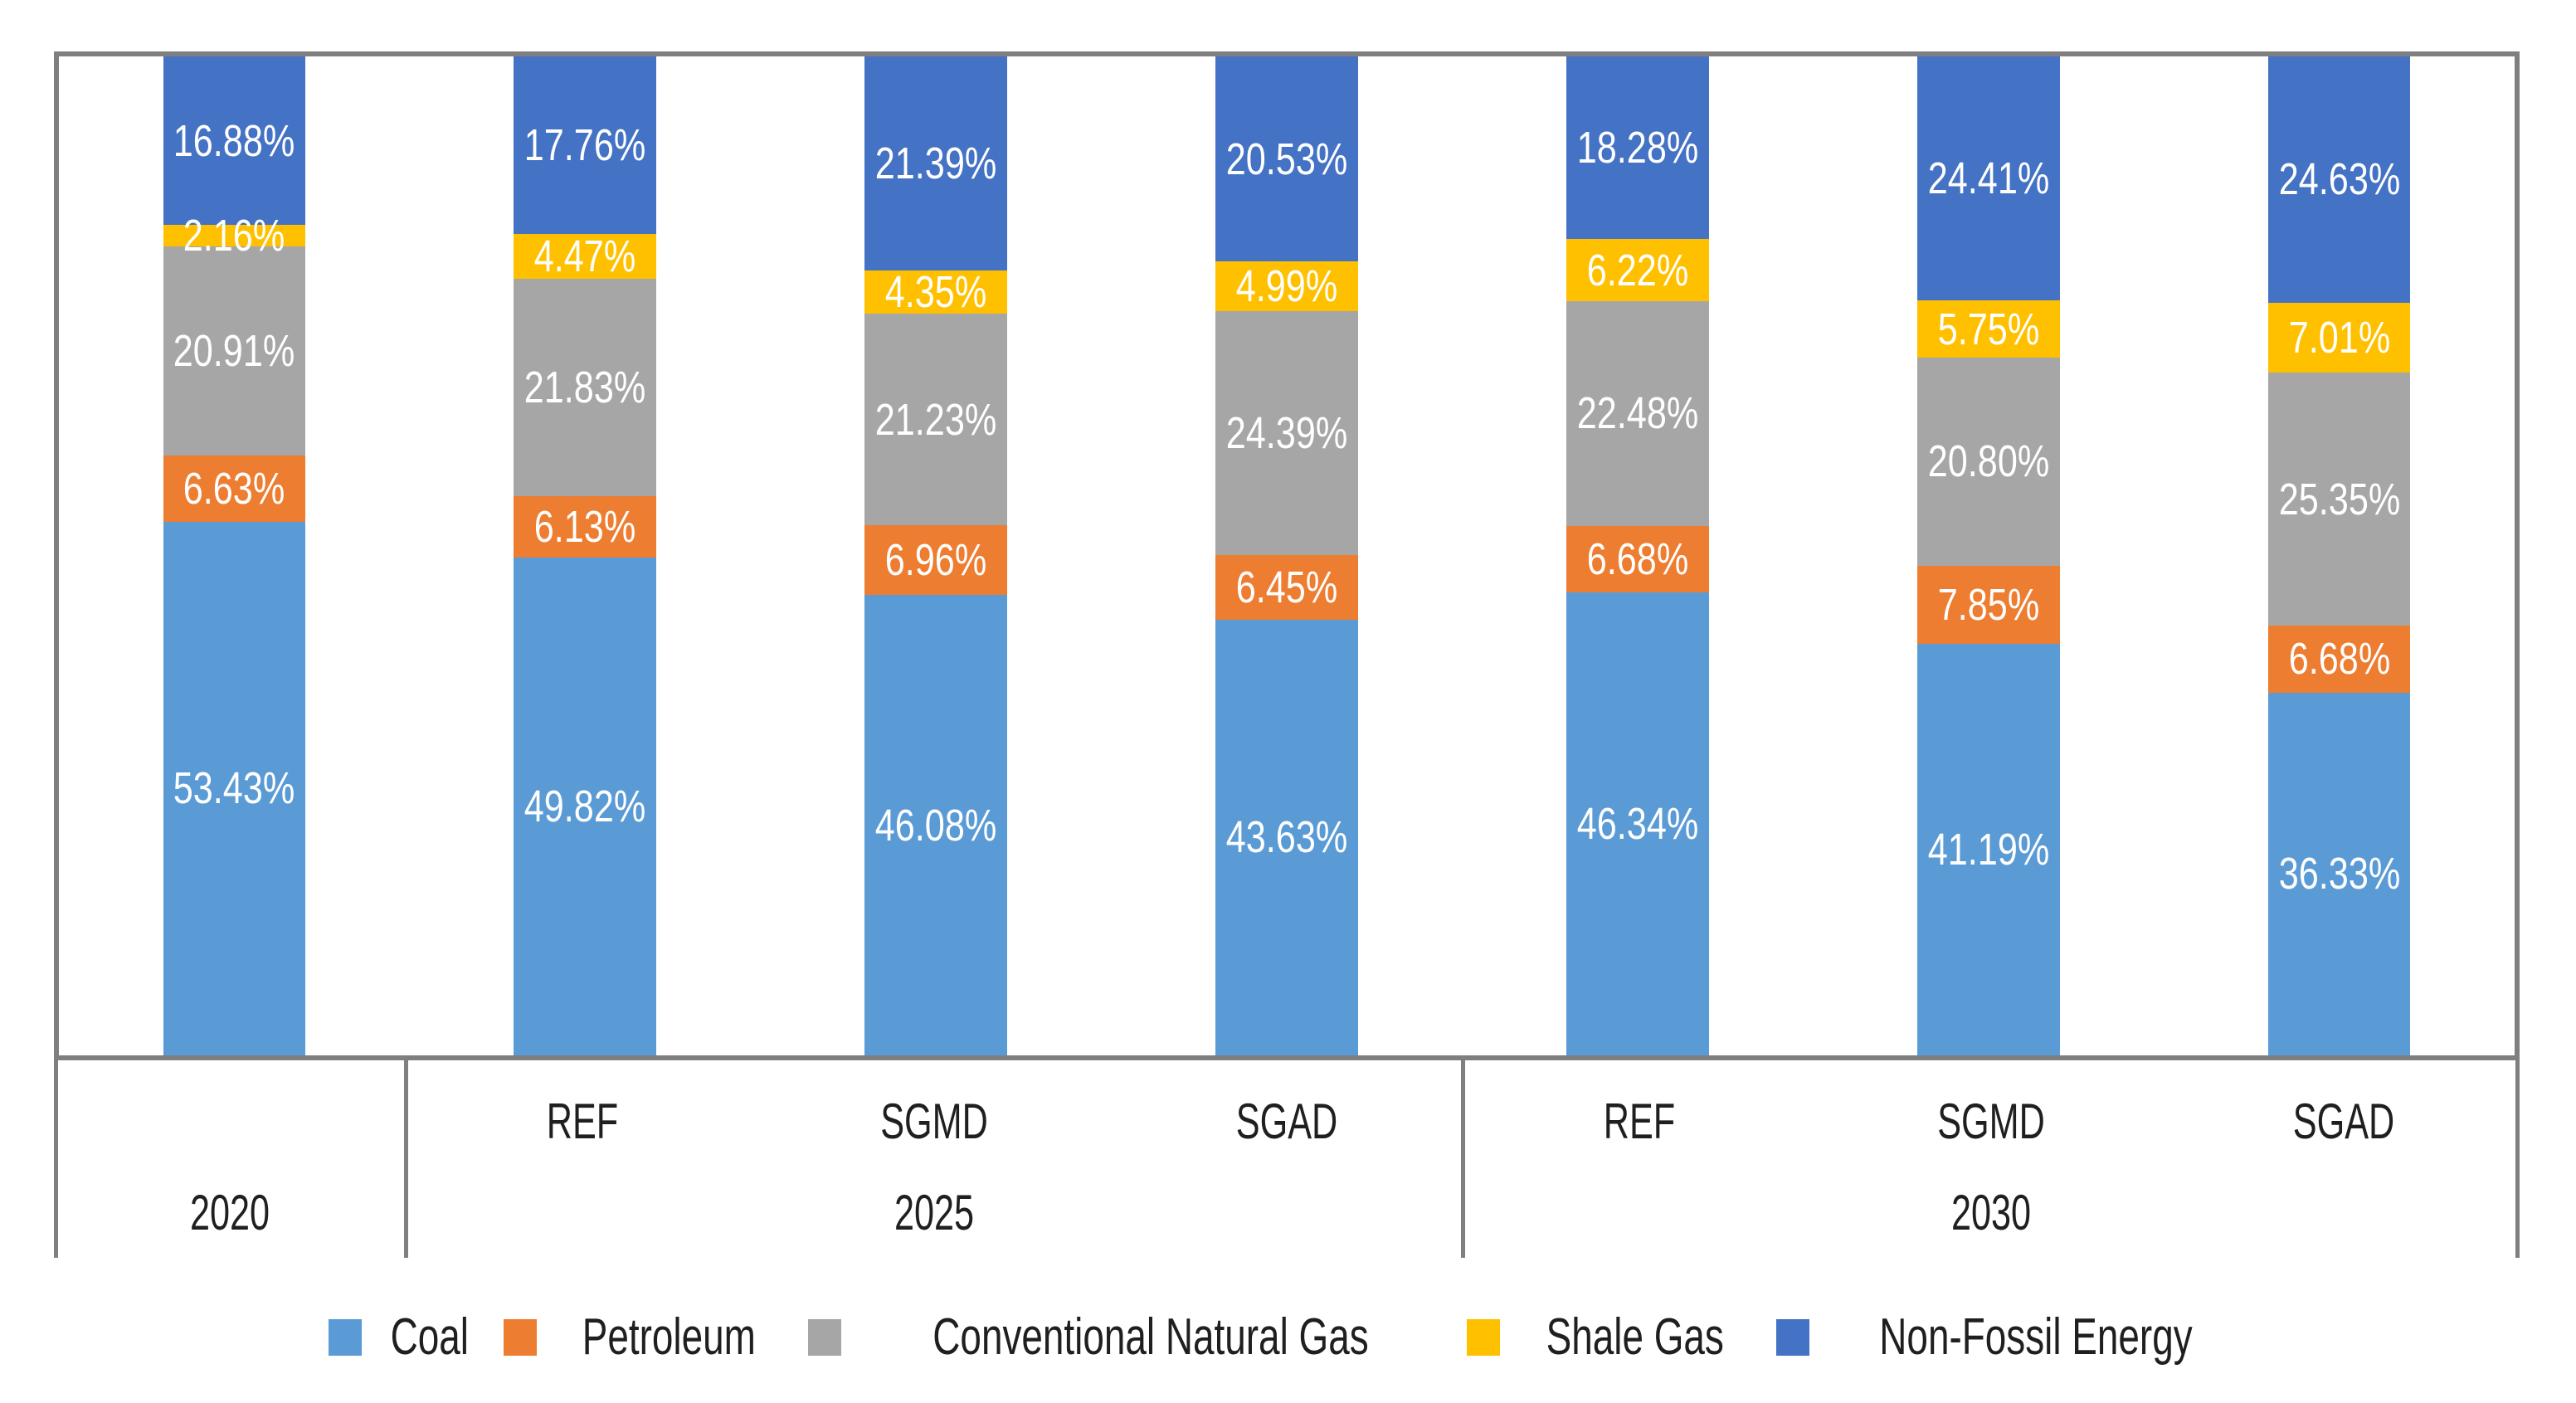 This screenshot has width=2576, height=1403. I want to click on segment-petroleum: 6.13%, so click(585, 527).